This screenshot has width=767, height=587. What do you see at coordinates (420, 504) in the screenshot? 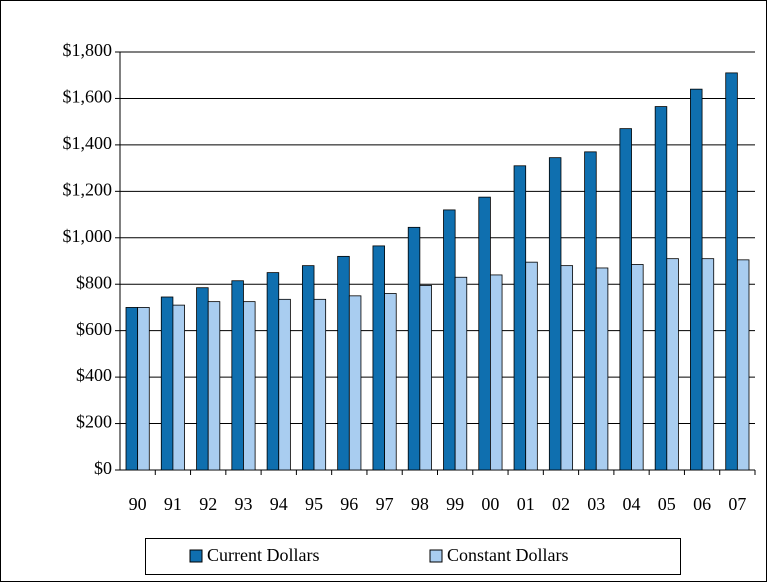
I see `x-tick-label: 98` at bounding box center [420, 504].